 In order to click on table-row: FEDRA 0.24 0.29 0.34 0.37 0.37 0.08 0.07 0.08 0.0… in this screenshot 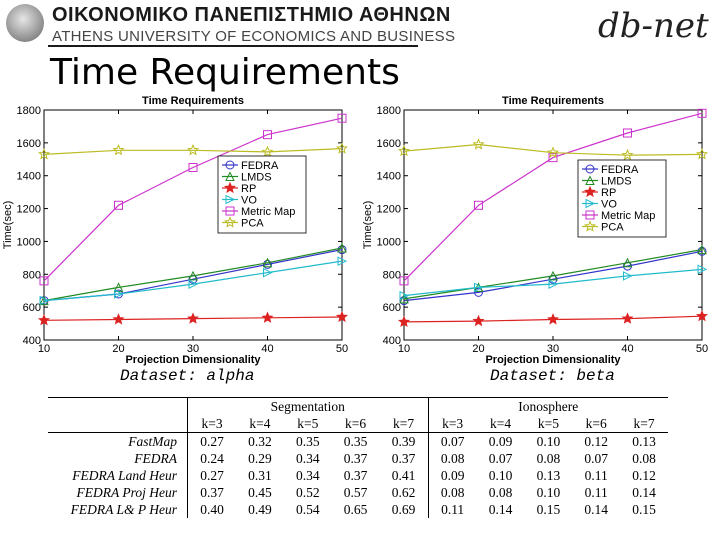, I will do `click(358, 458)`.